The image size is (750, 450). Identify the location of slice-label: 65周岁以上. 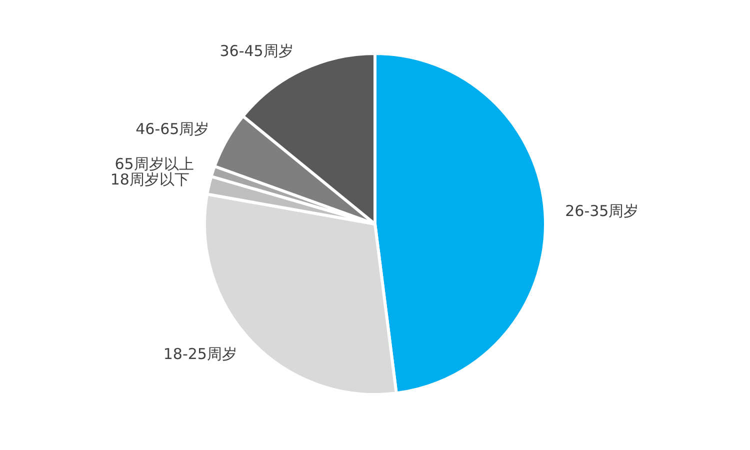
(154, 164).